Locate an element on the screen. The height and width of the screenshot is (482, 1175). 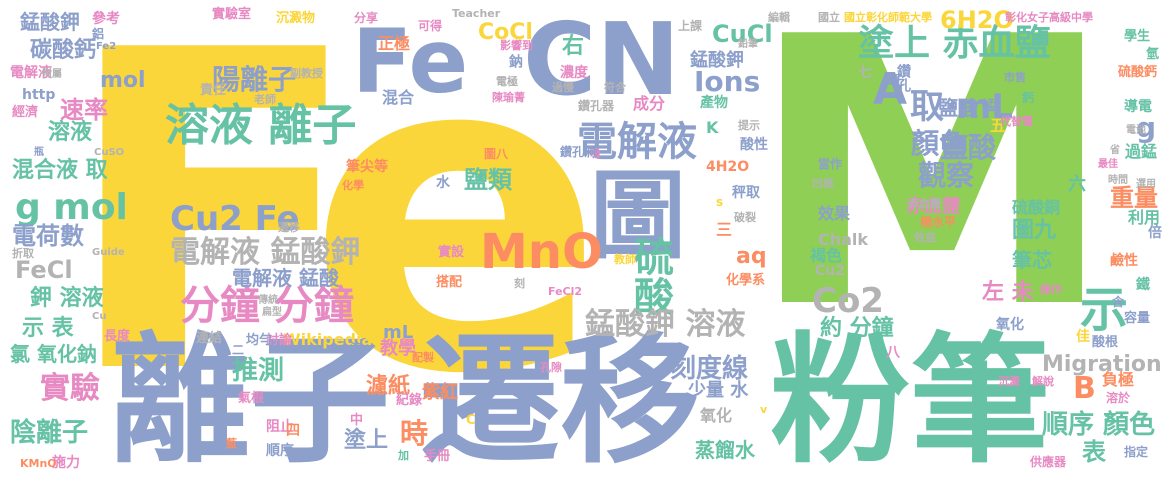
word: 折取 is located at coordinates (23, 253).